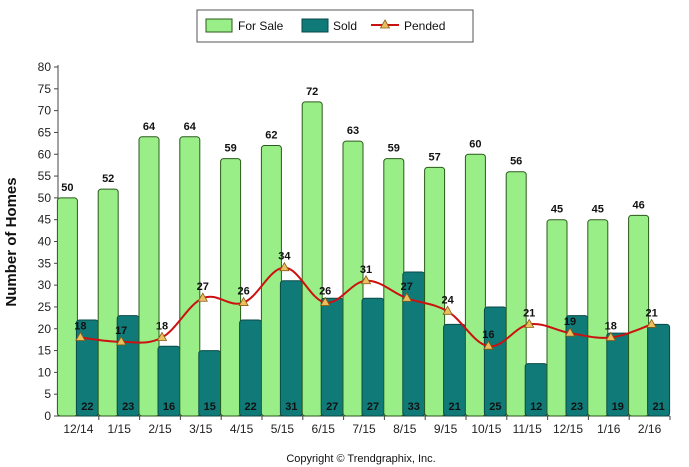 Image resolution: width=689 pixels, height=467 pixels. What do you see at coordinates (45, 89) in the screenshot?
I see `y-tick-label: 75` at bounding box center [45, 89].